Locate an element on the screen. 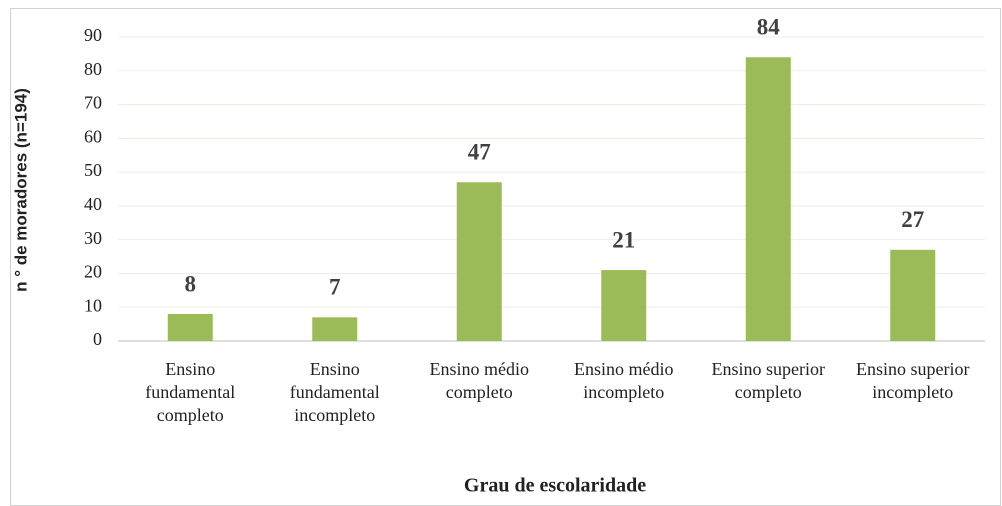 This screenshot has height=506, width=1002. x-tick-label: Ensino superior incompleto is located at coordinates (913, 380).